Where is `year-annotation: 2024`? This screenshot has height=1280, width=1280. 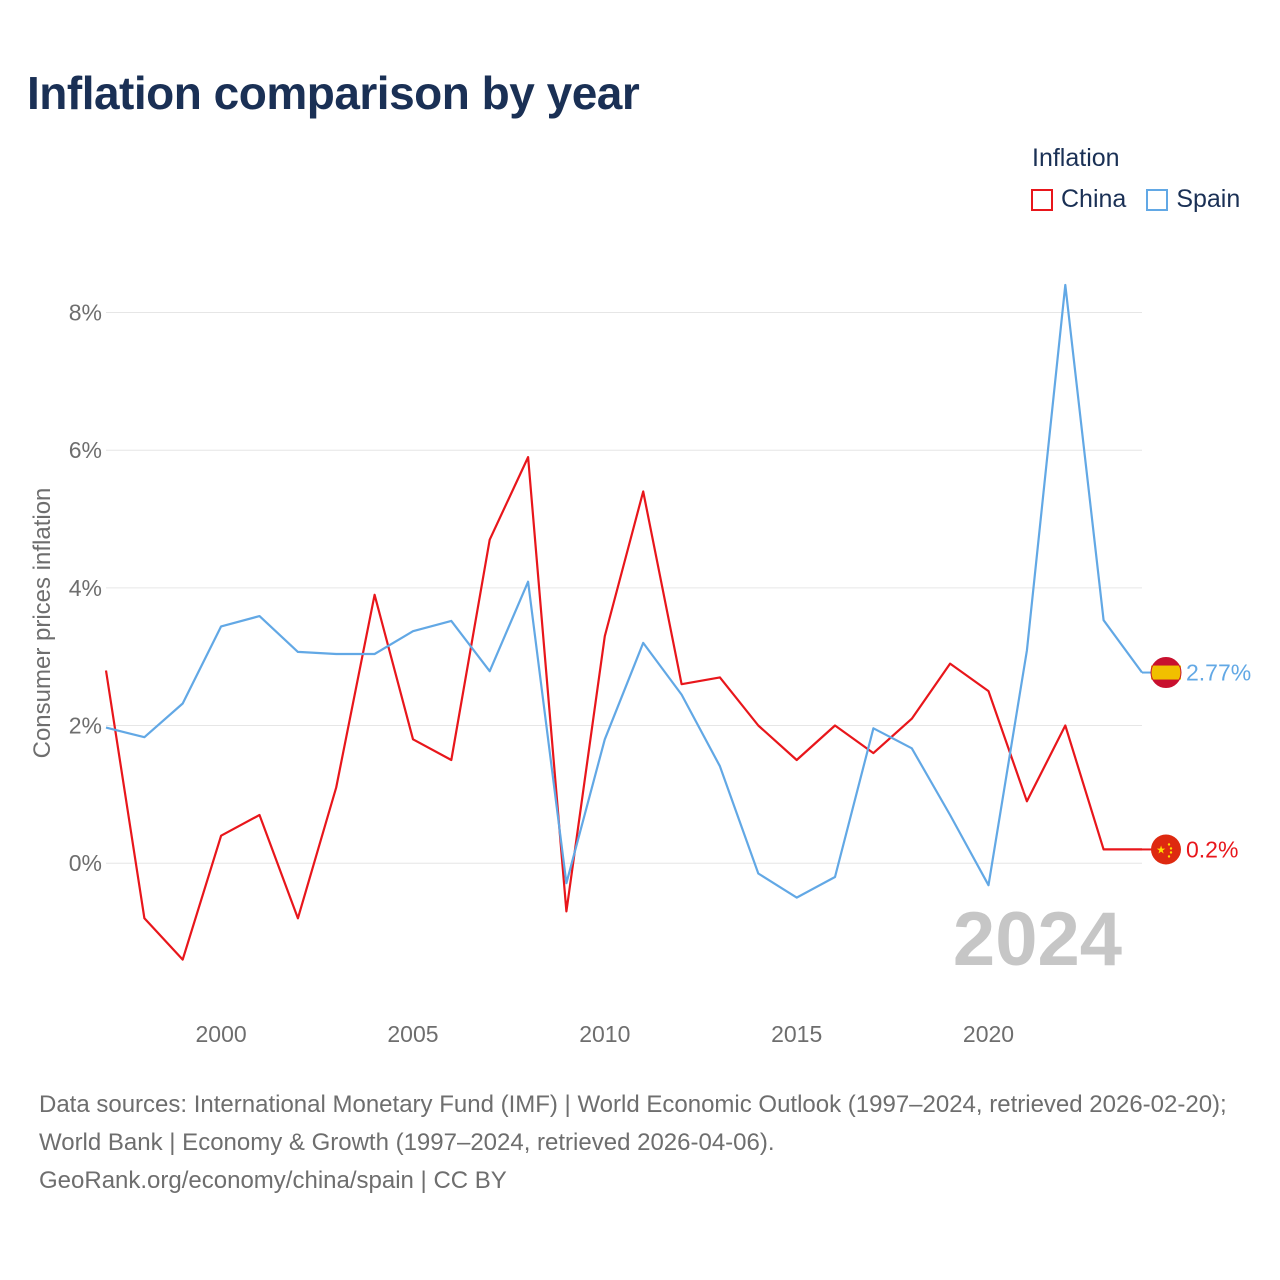
year-annotation: 2024 is located at coordinates (1037, 939).